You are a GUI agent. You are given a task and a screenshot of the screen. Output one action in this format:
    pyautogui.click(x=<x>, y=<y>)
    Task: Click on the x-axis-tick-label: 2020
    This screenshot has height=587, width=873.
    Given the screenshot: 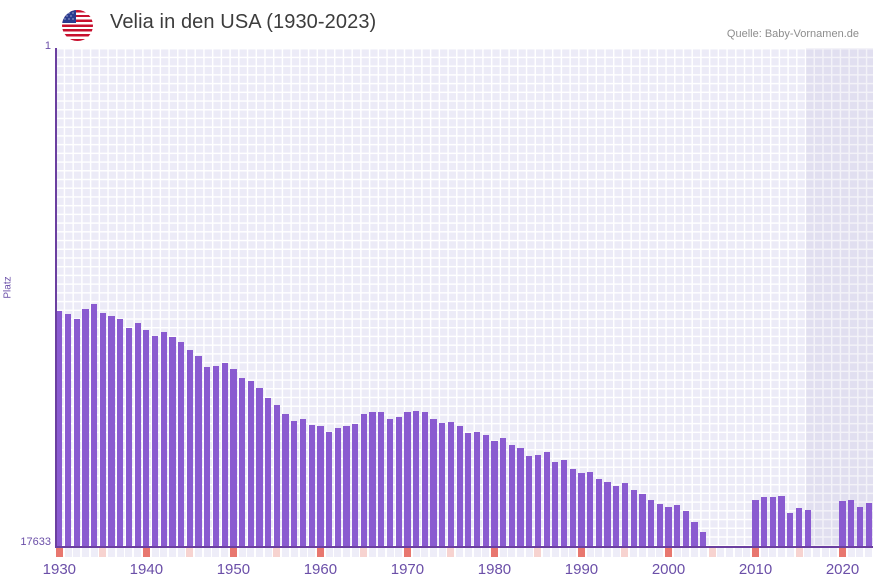 What is the action you would take?
    pyautogui.click(x=842, y=569)
    